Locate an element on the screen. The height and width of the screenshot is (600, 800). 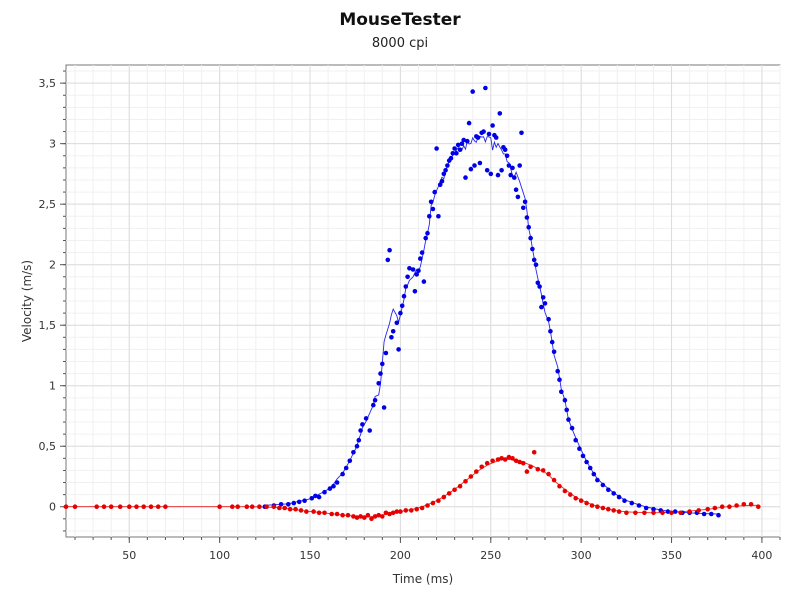
x-axis-ticks: 50 100 150 200 250 300 350 400 is located at coordinates (427, 549).